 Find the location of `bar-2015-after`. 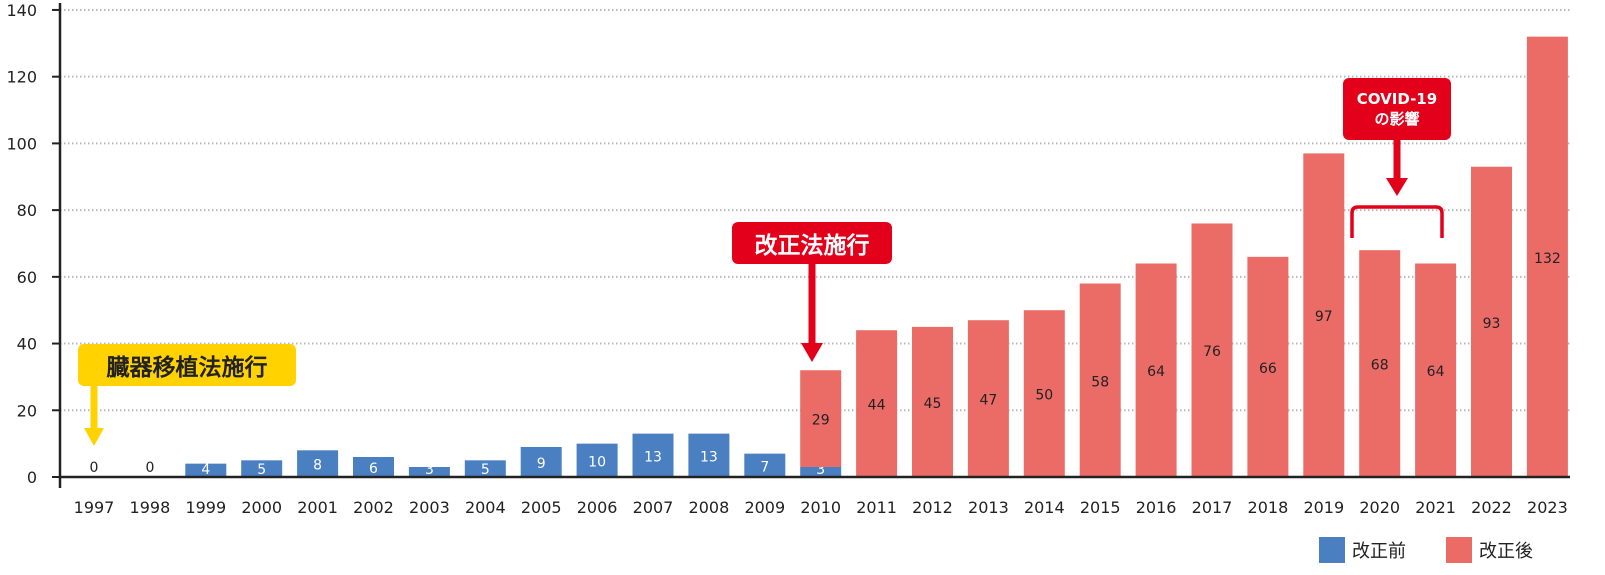

bar-2015-after is located at coordinates (1100, 380).